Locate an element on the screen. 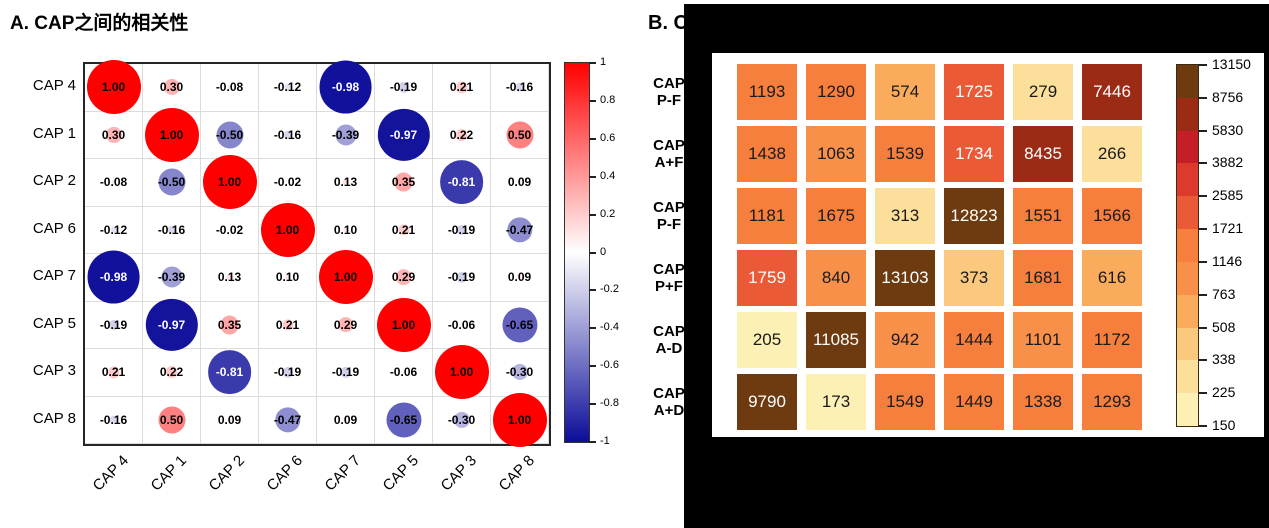 The image size is (1269, 528). row-label: CAP A-D is located at coordinates (669, 340).